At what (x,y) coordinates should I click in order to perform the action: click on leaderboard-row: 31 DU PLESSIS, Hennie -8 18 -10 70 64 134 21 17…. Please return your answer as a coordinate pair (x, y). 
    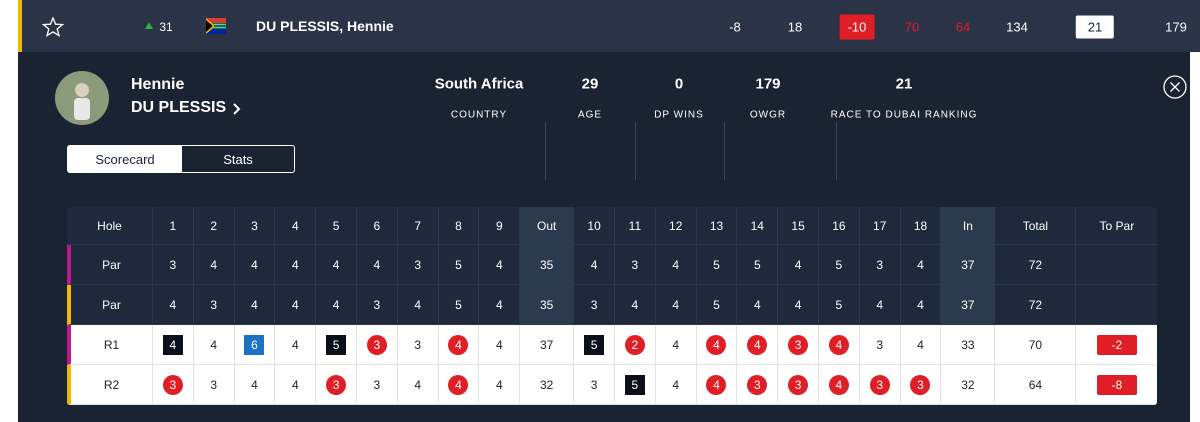
    Looking at the image, I should click on (609, 26).